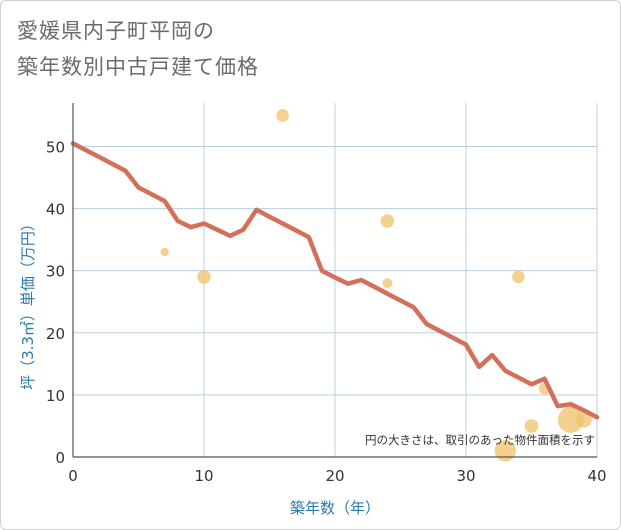  I want to click on x-tick-label-10: 10, so click(203, 476).